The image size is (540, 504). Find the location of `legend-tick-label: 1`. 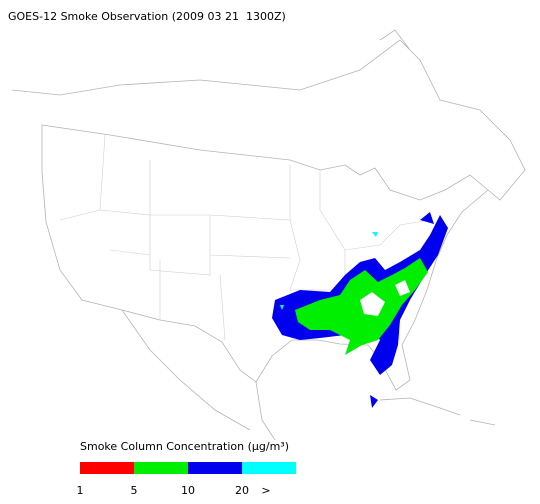

legend-tick-label: 1 is located at coordinates (80, 490).